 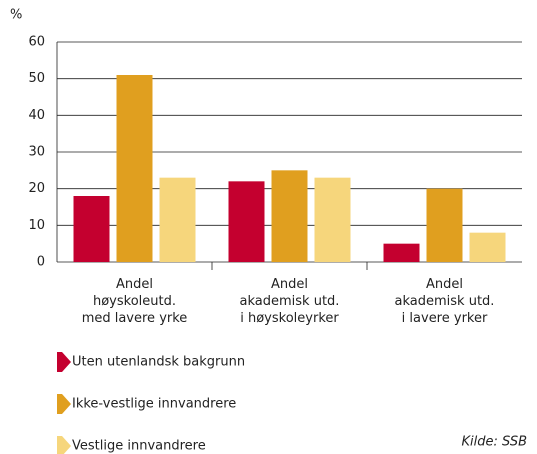 I want to click on y-tick-label: 10, so click(x=36, y=225).